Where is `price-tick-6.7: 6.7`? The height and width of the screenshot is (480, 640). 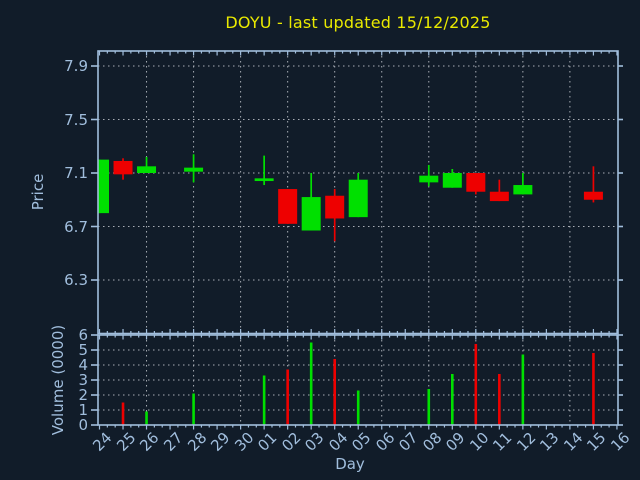
price-tick-6.7: 6.7 is located at coordinates (76, 226).